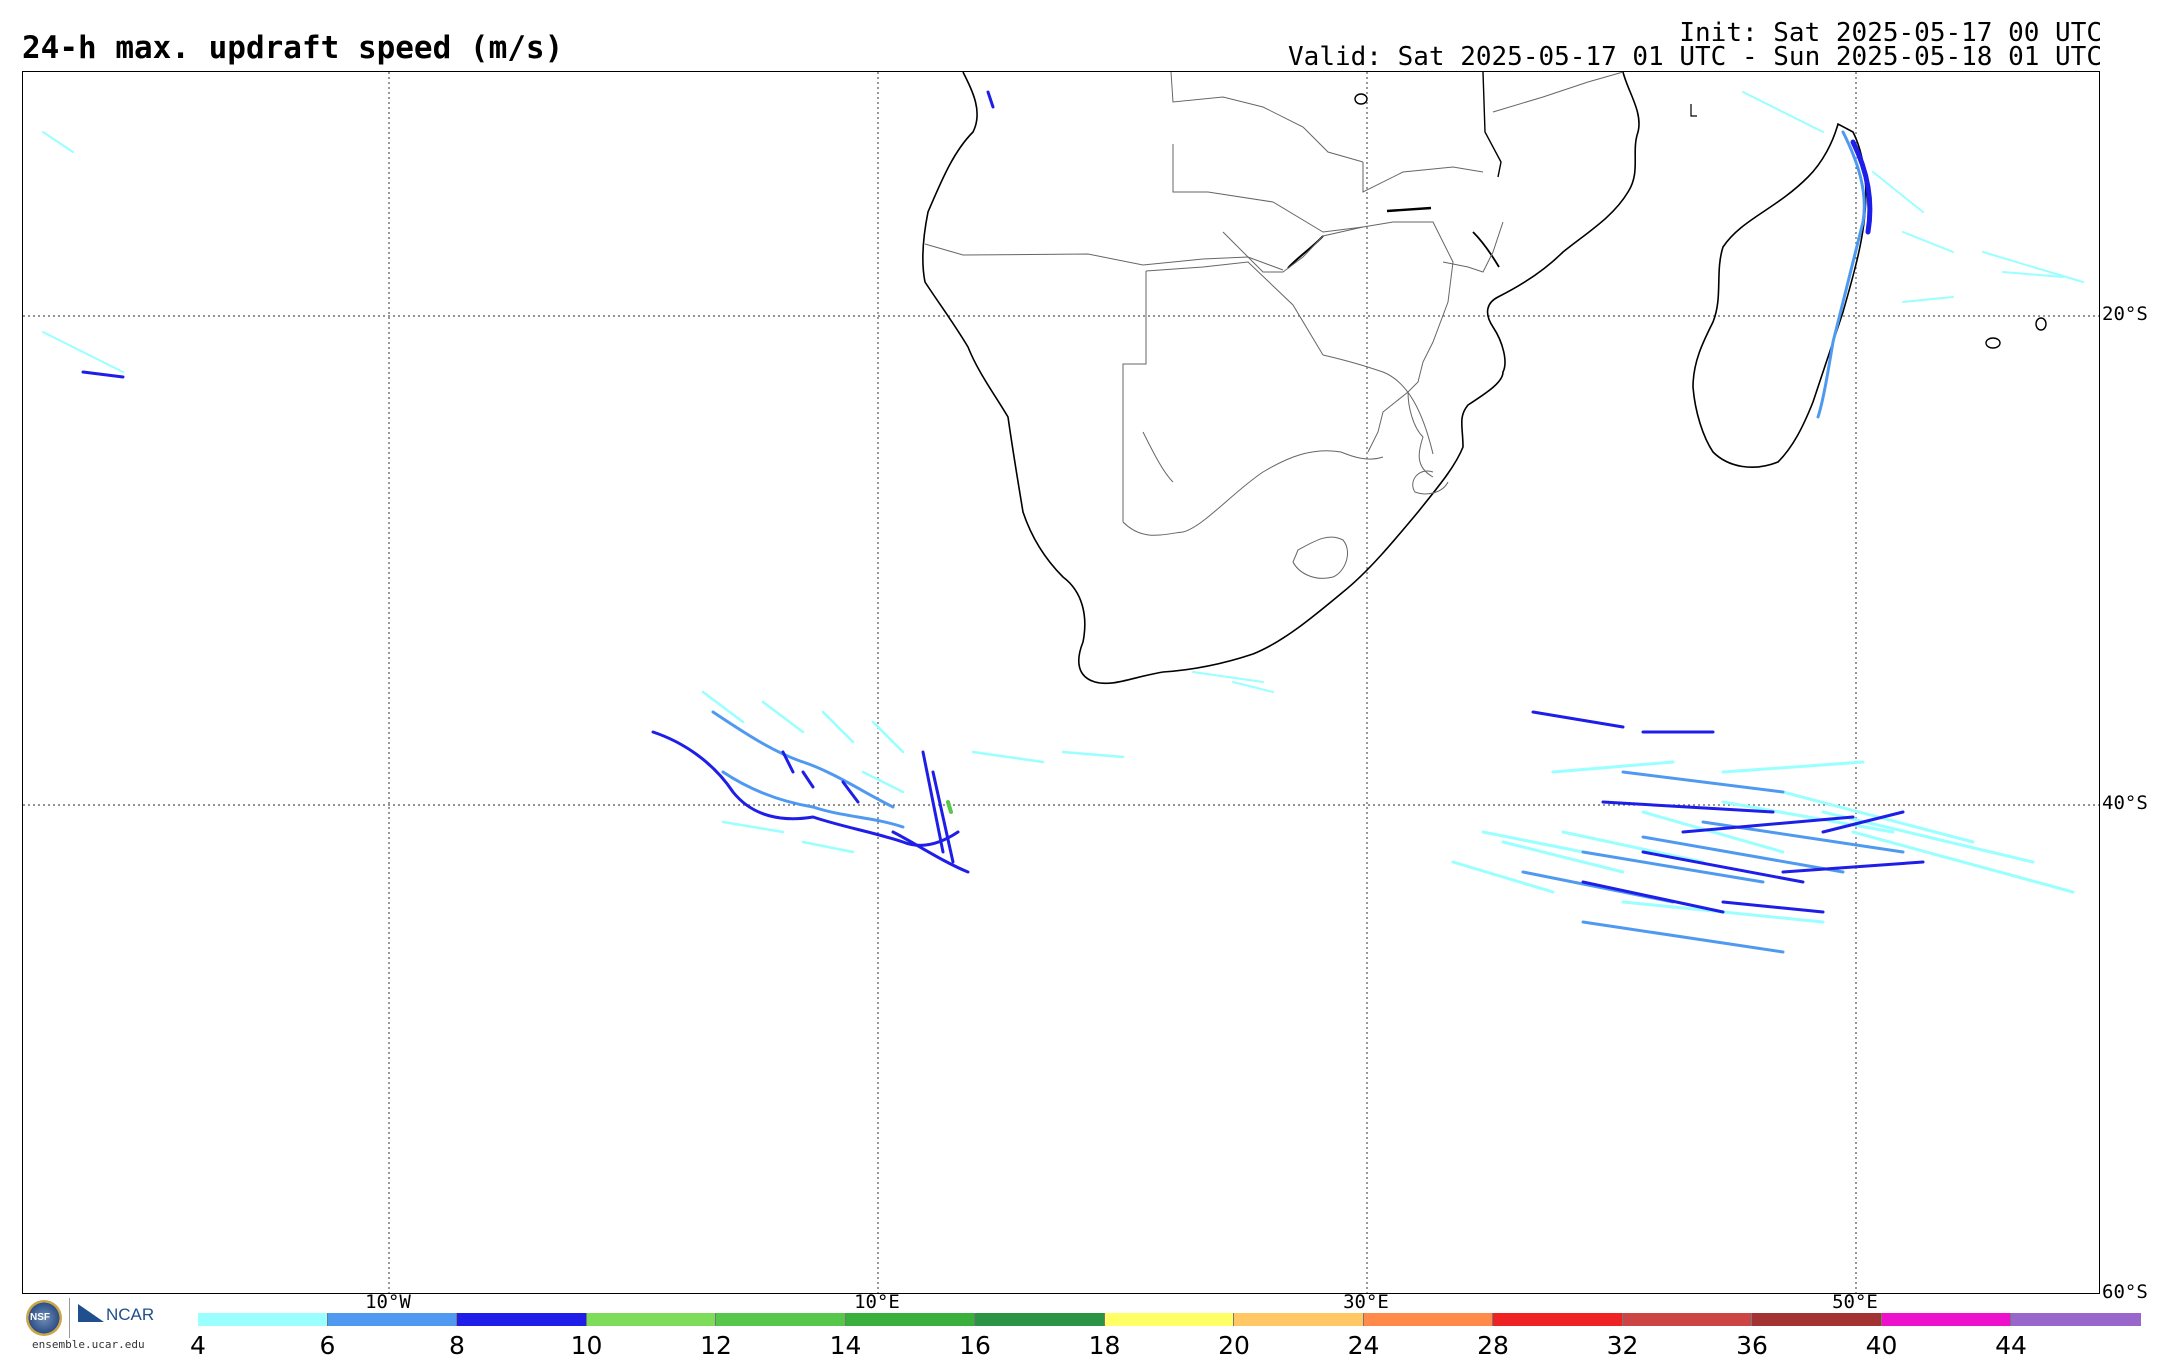  Describe the element at coordinates (1234, 1345) in the screenshot. I see `colorbar-tick-label: 20` at that location.